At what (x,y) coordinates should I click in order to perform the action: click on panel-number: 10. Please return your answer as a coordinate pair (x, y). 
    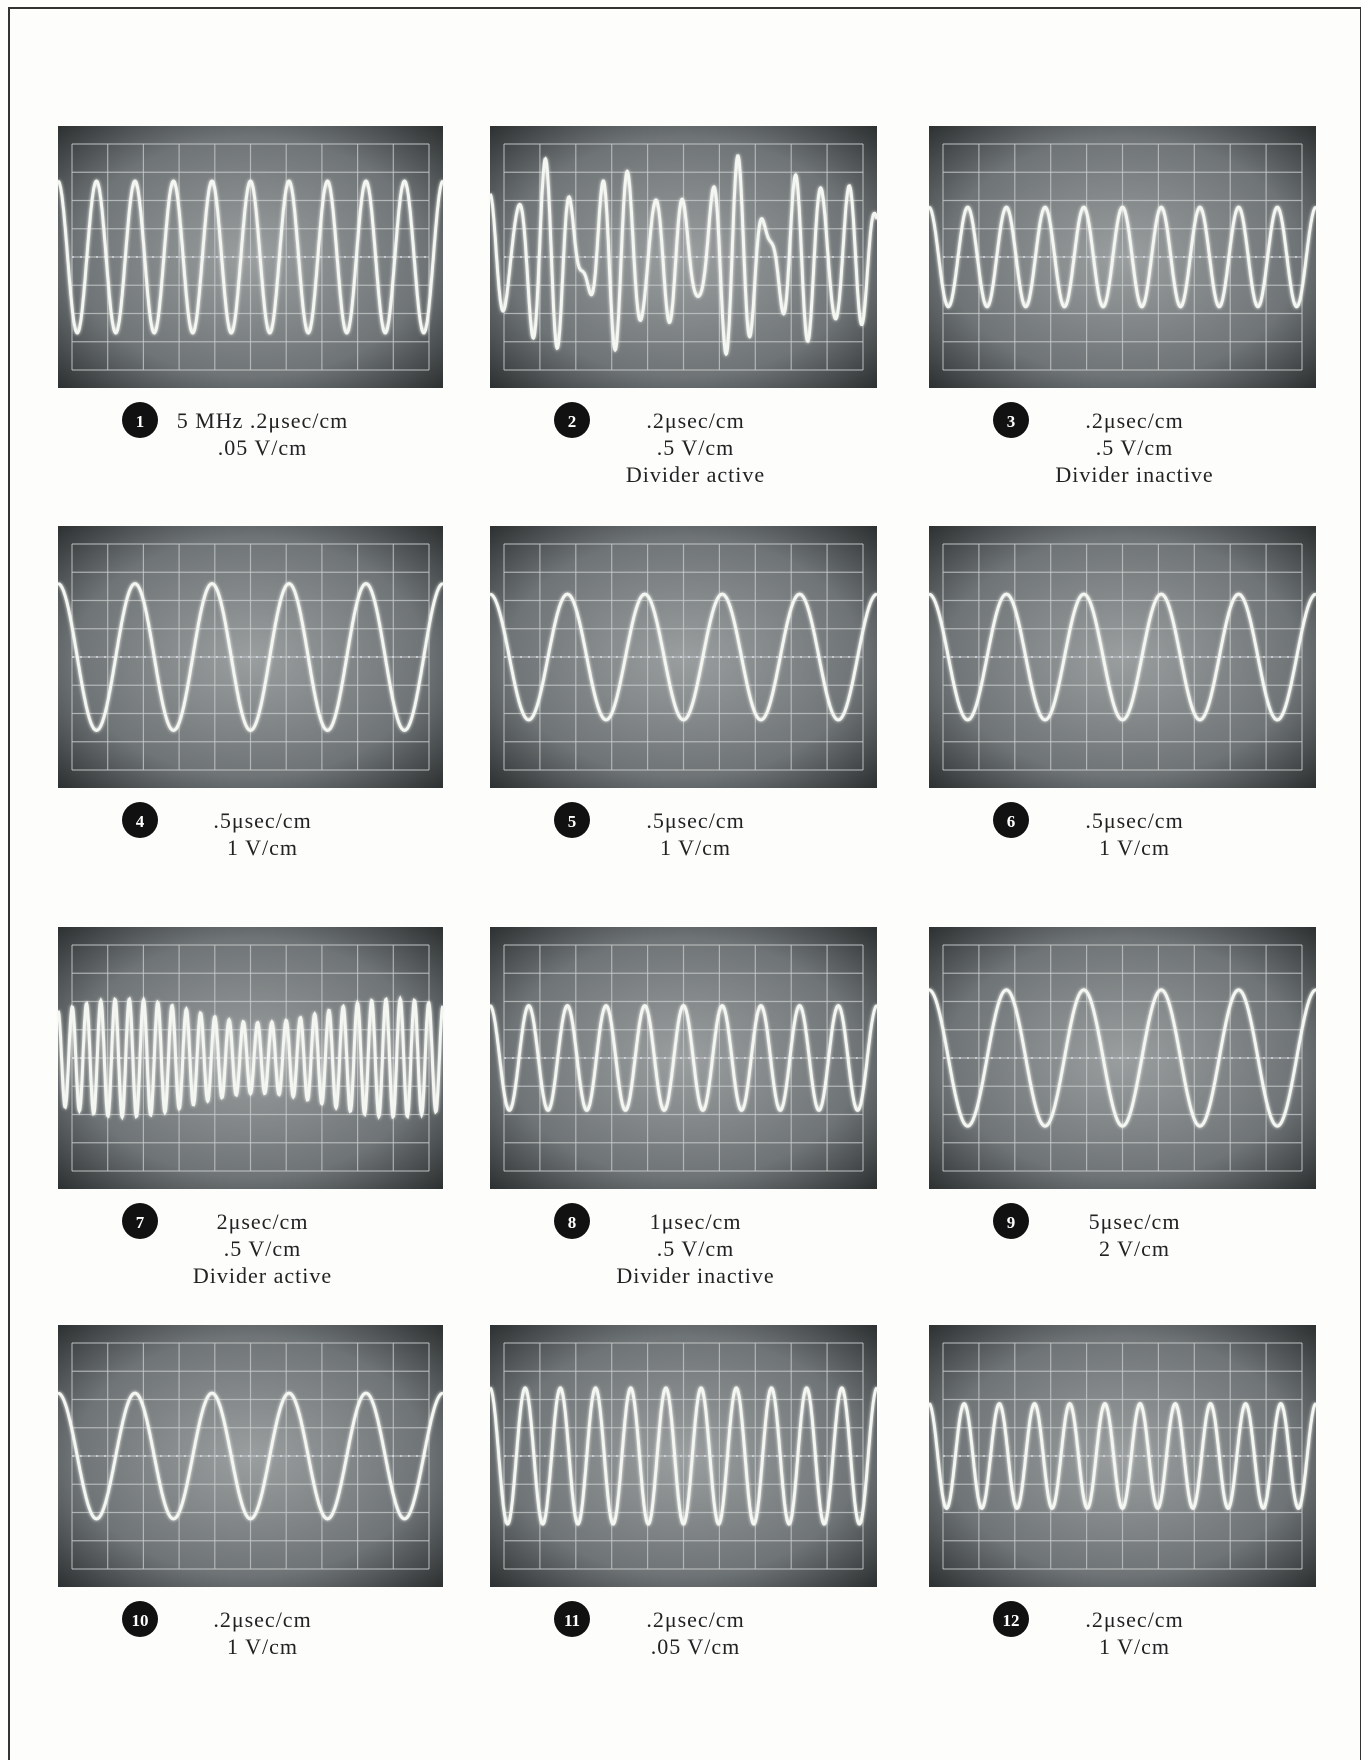
    Looking at the image, I should click on (140, 1620).